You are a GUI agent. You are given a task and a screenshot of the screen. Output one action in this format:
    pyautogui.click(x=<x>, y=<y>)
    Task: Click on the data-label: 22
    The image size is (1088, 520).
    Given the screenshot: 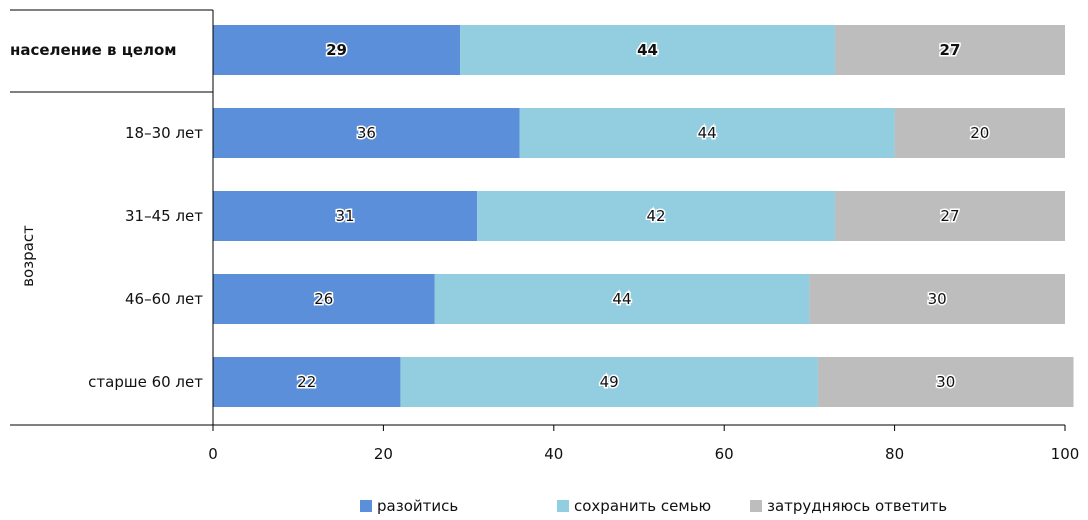 What is the action you would take?
    pyautogui.click(x=306, y=382)
    